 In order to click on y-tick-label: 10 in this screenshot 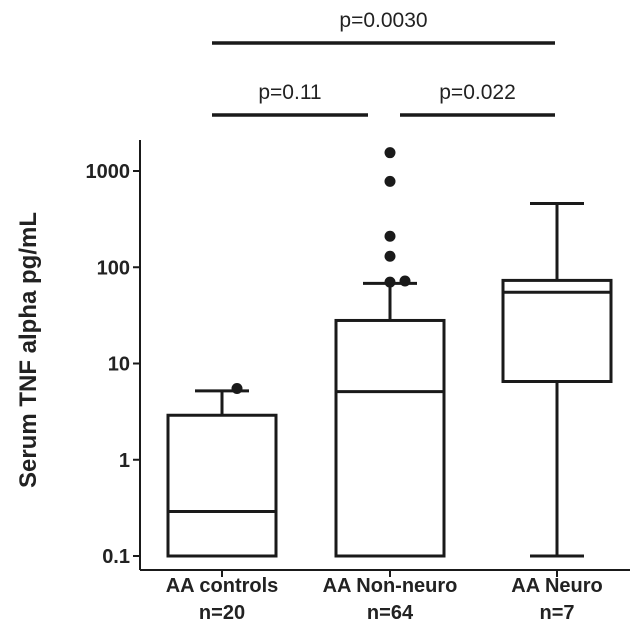, I will do `click(119, 365)`.